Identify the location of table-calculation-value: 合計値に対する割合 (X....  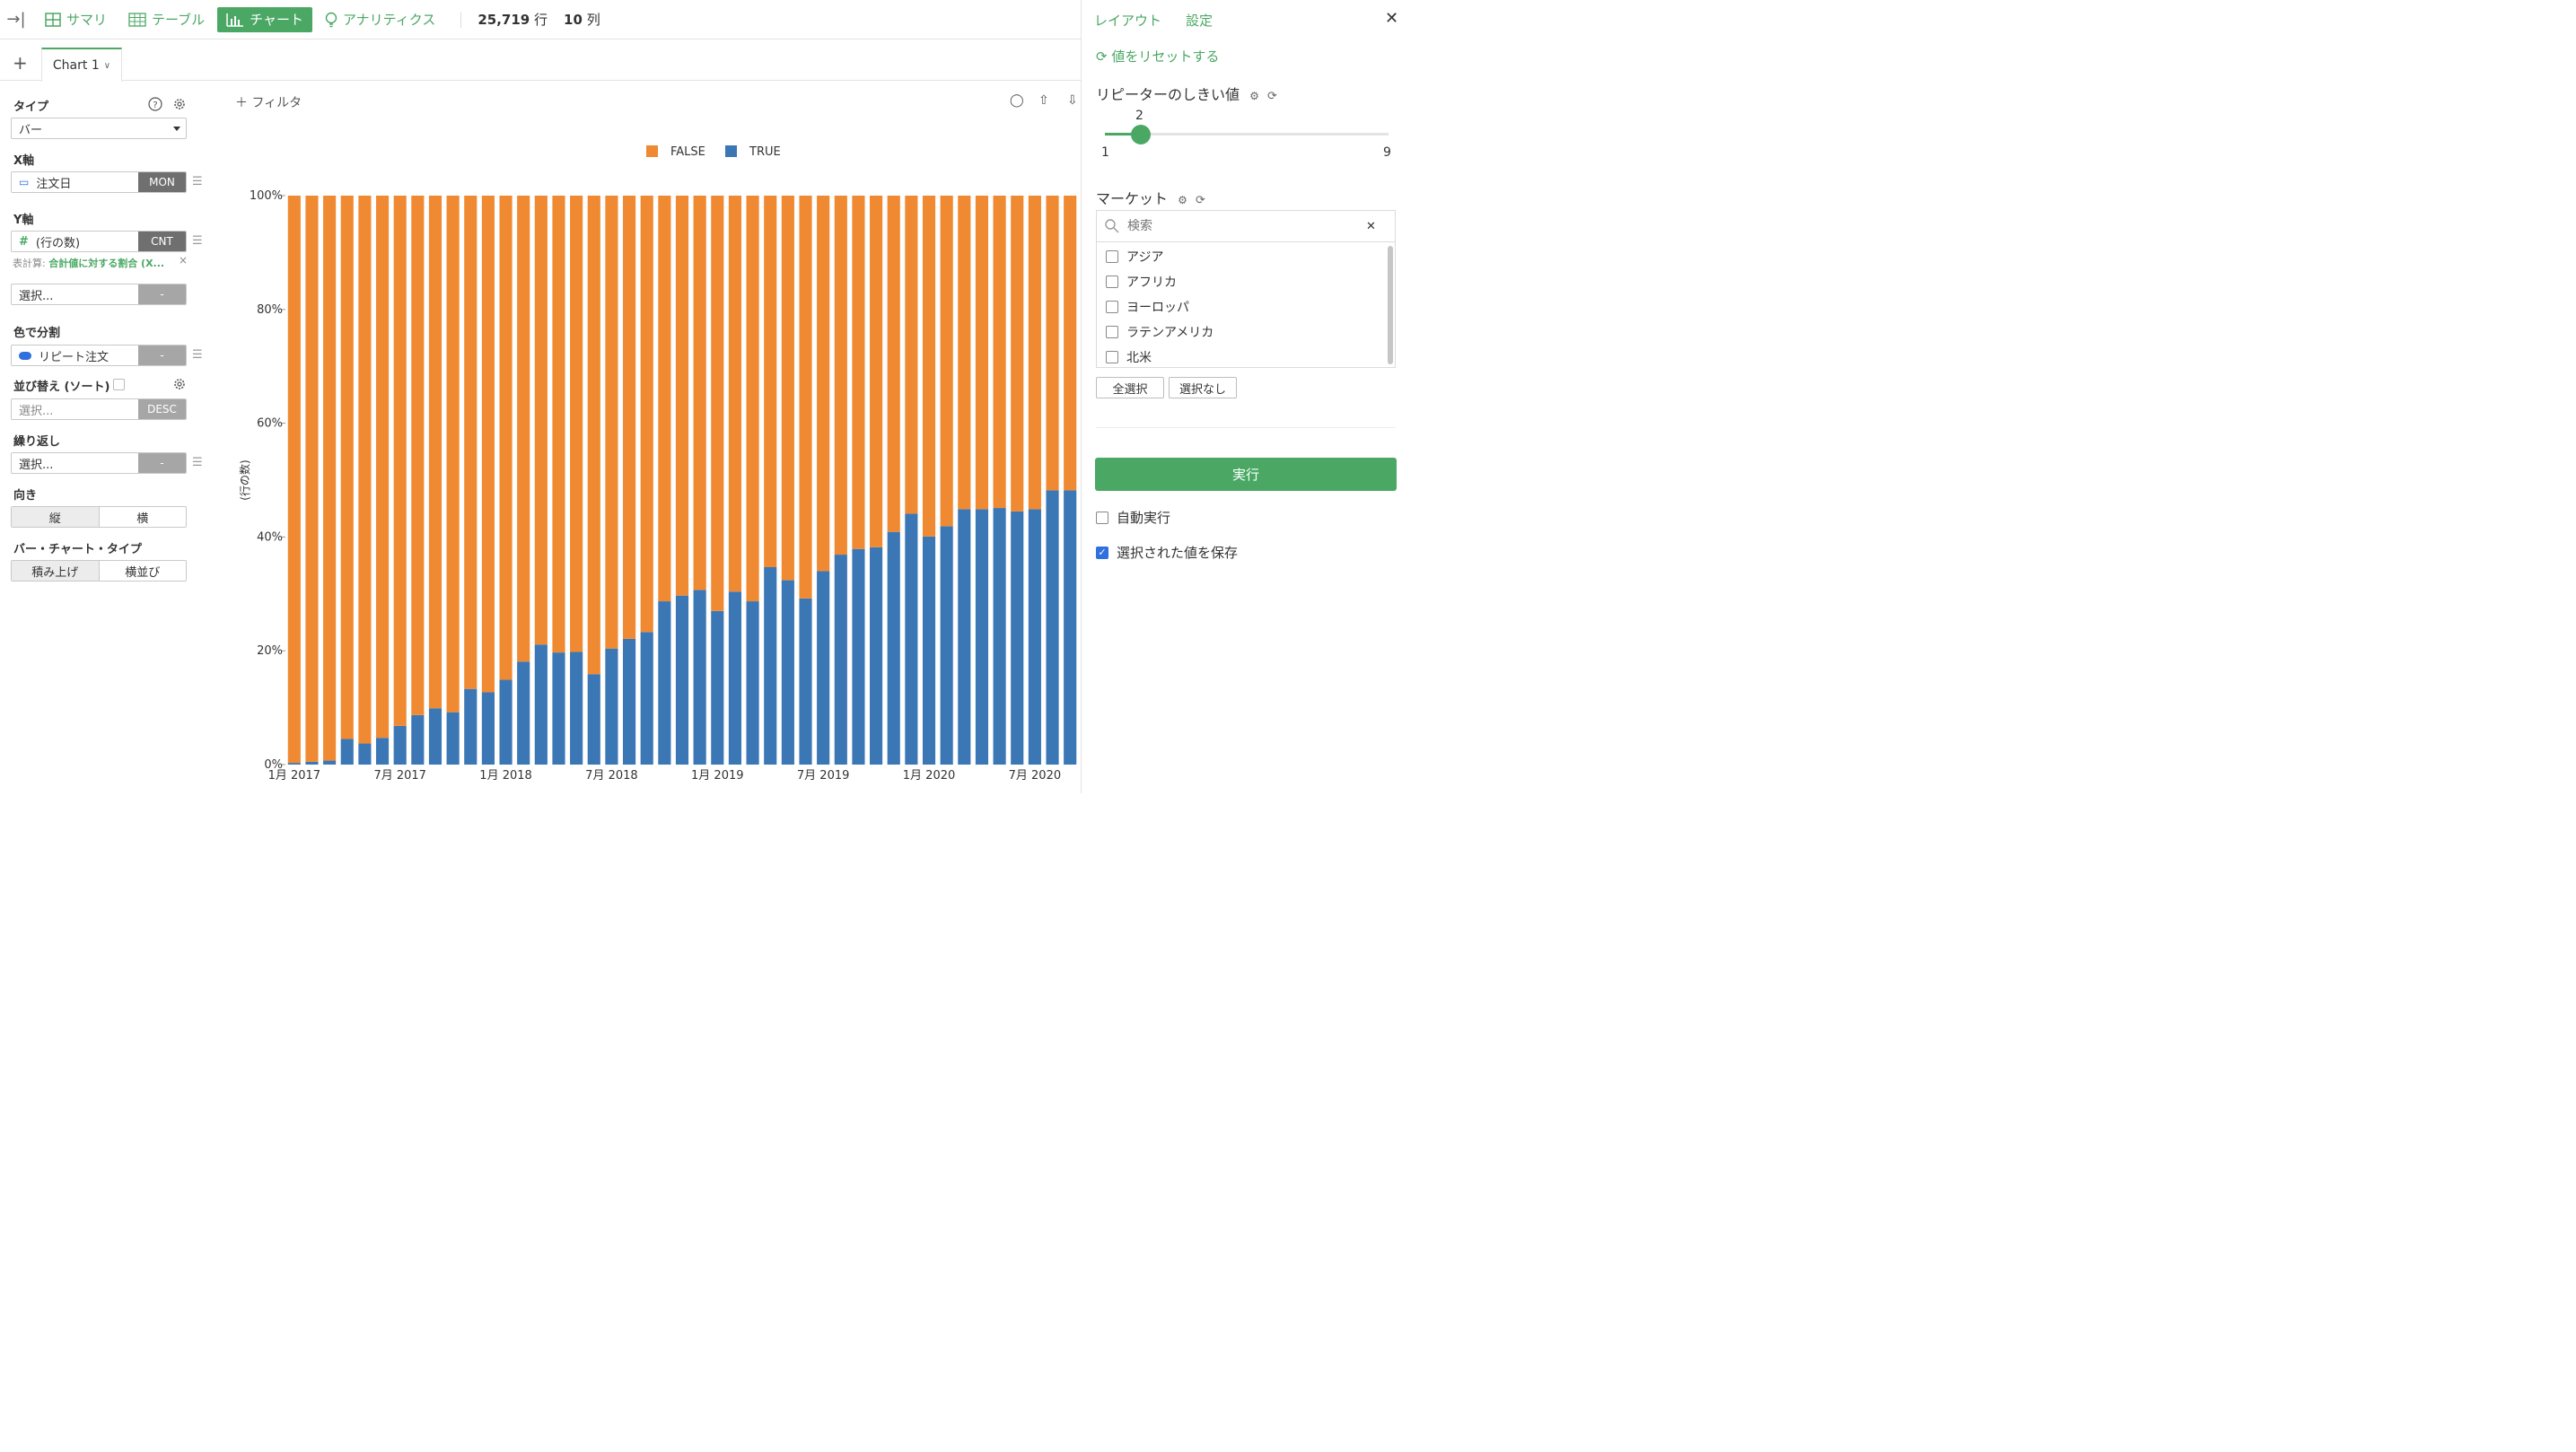
(106, 264).